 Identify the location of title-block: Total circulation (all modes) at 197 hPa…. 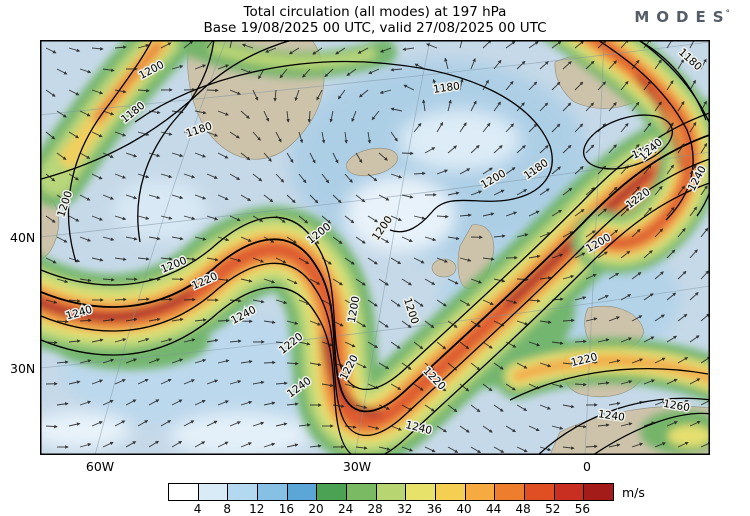
(375, 20).